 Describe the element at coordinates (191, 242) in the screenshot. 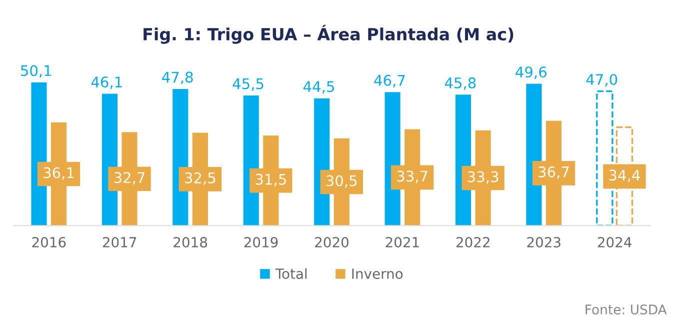

I see `x-tick-label: 2018` at that location.